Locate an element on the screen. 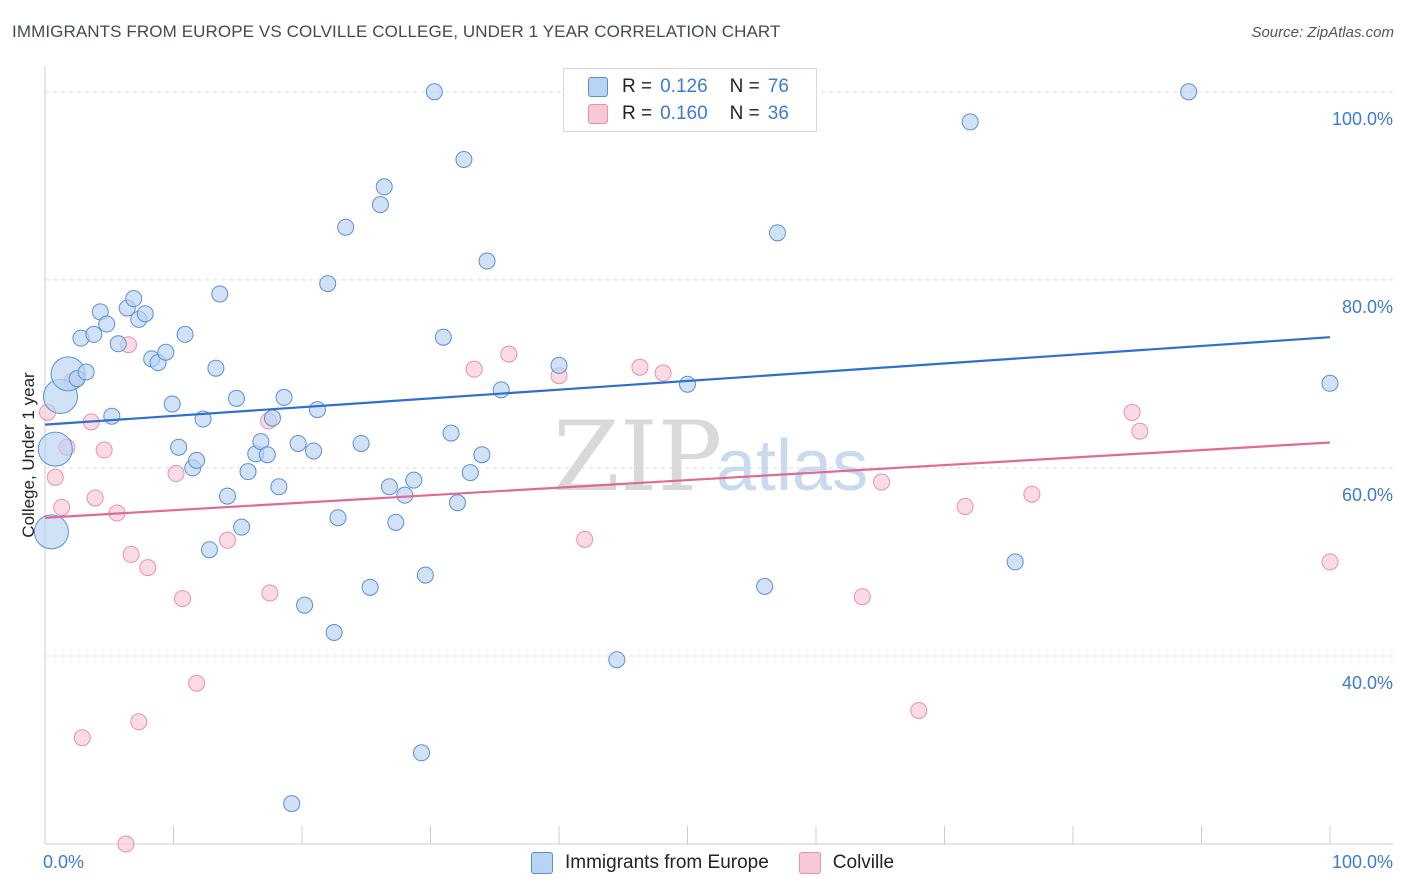 This screenshot has height=892, width=1406. legend-r-value: 0.160 is located at coordinates (684, 113).